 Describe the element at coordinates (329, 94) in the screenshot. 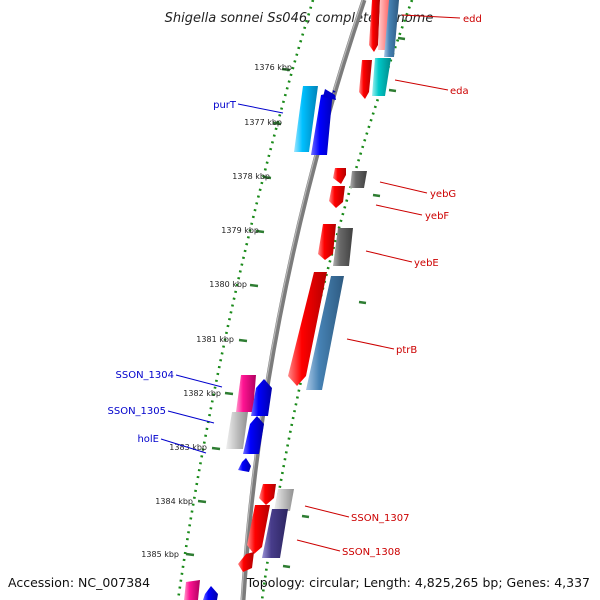

I see `gene-arrow-head` at that location.